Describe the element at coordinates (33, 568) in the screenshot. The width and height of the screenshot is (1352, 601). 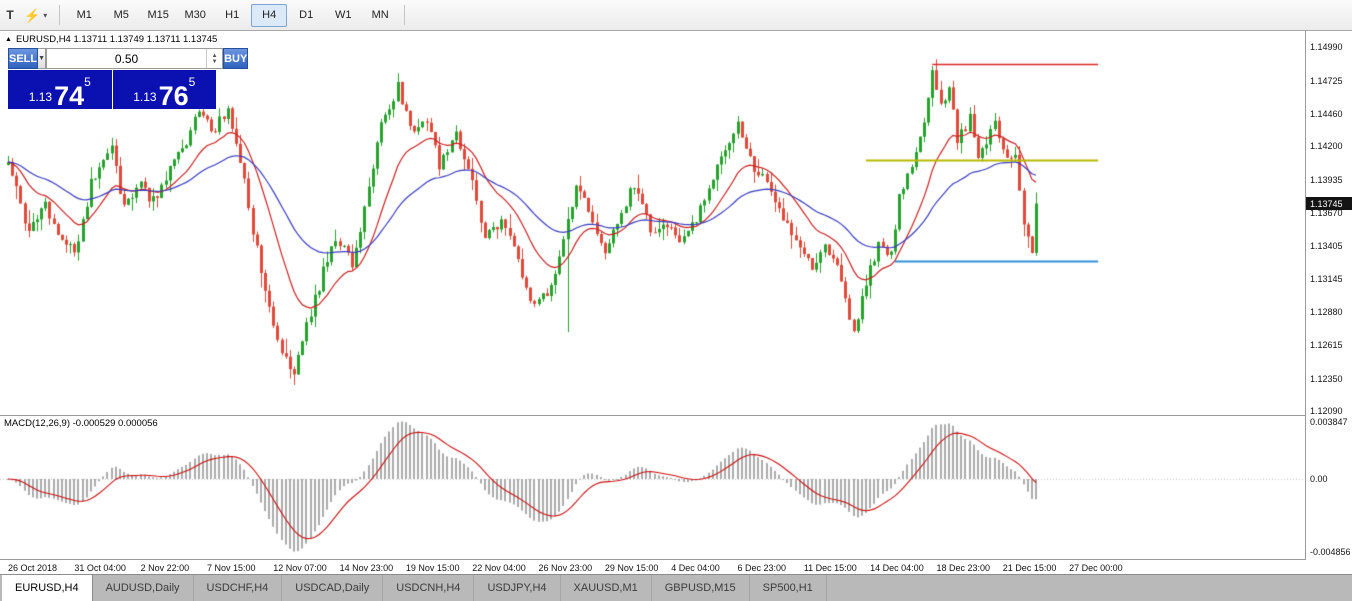
I see `time-axis-label: 26 Oct 2018` at that location.